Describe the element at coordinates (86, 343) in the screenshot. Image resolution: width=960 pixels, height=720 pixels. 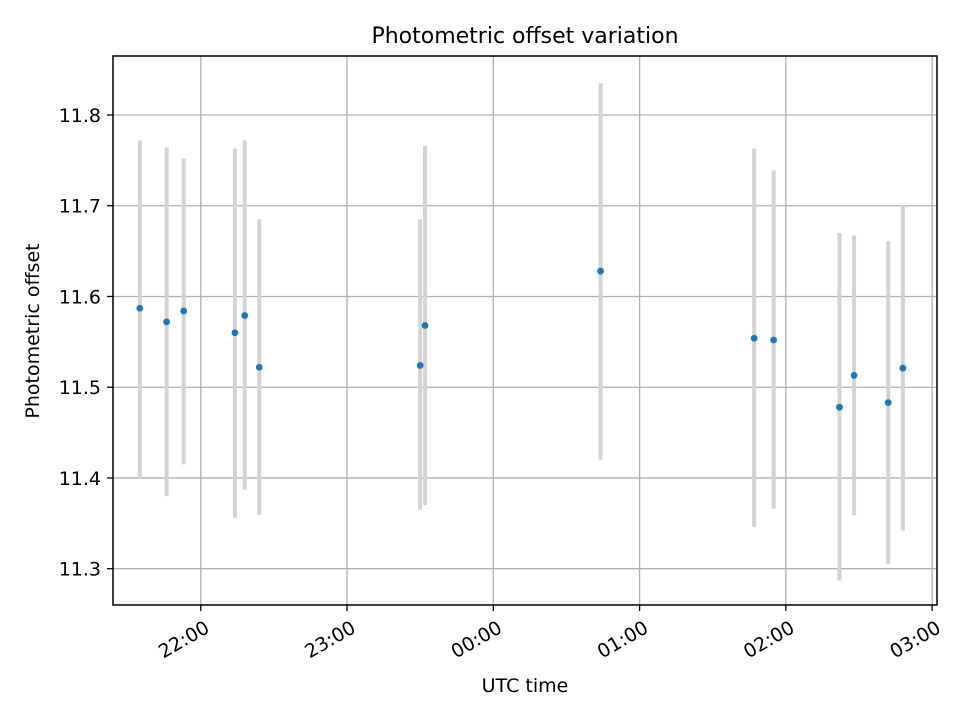
I see `y-axis-ticks: 11.3 11.4 11.5 11.6 11.7 11.8` at that location.